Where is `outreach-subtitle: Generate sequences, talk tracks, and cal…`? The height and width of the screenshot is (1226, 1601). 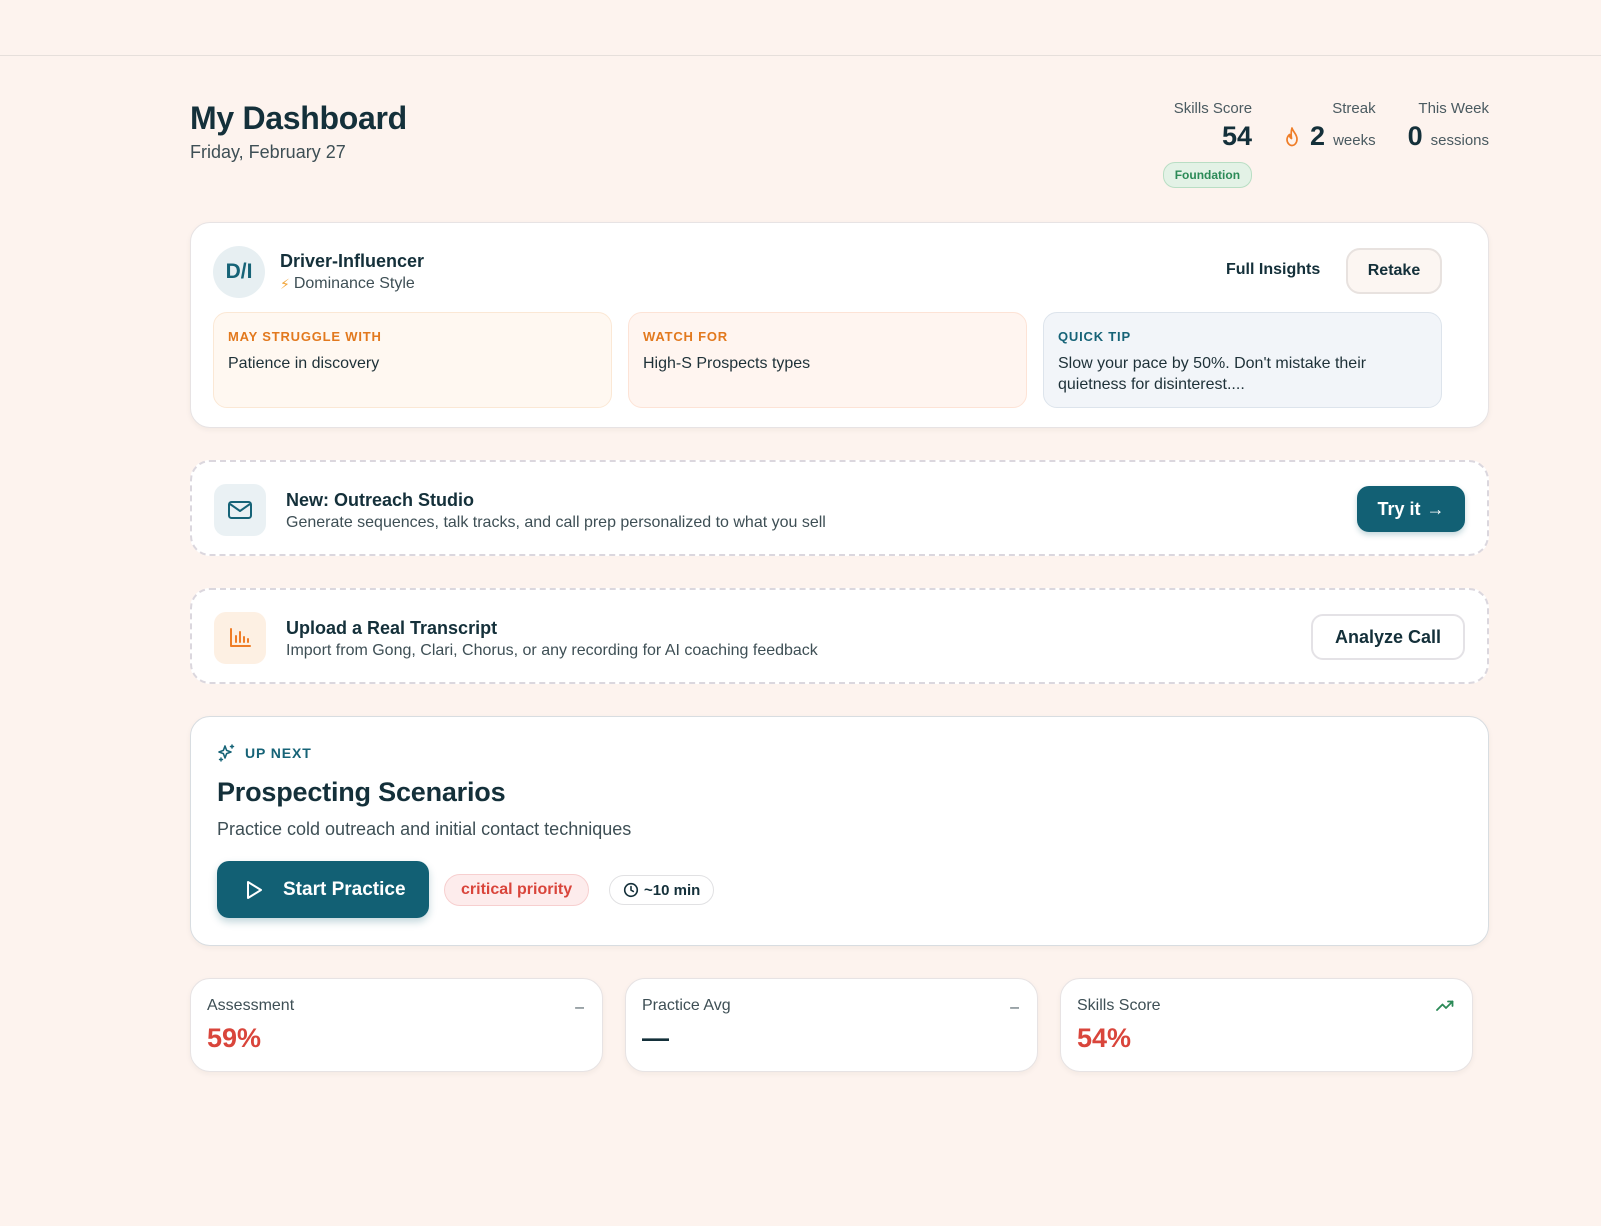
outreach-subtitle: Generate sequences, talk tracks, and cal… is located at coordinates (556, 522).